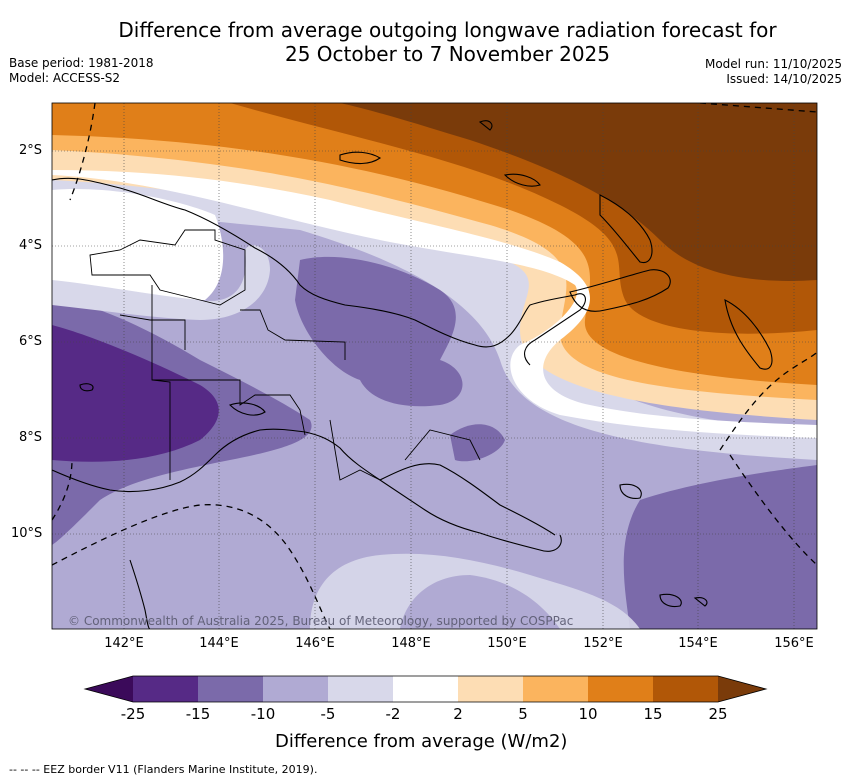  I want to click on colorbar-tick-label: 15, so click(653, 714).